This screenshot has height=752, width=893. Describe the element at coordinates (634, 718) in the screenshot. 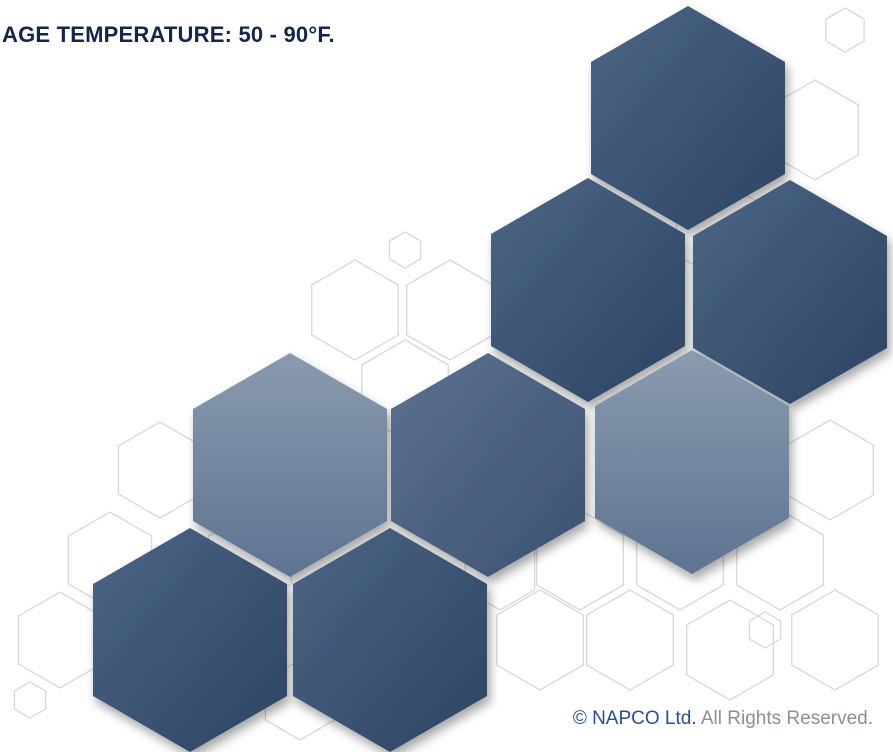

I see `footer-brand: © NAPCO Ltd.` at that location.